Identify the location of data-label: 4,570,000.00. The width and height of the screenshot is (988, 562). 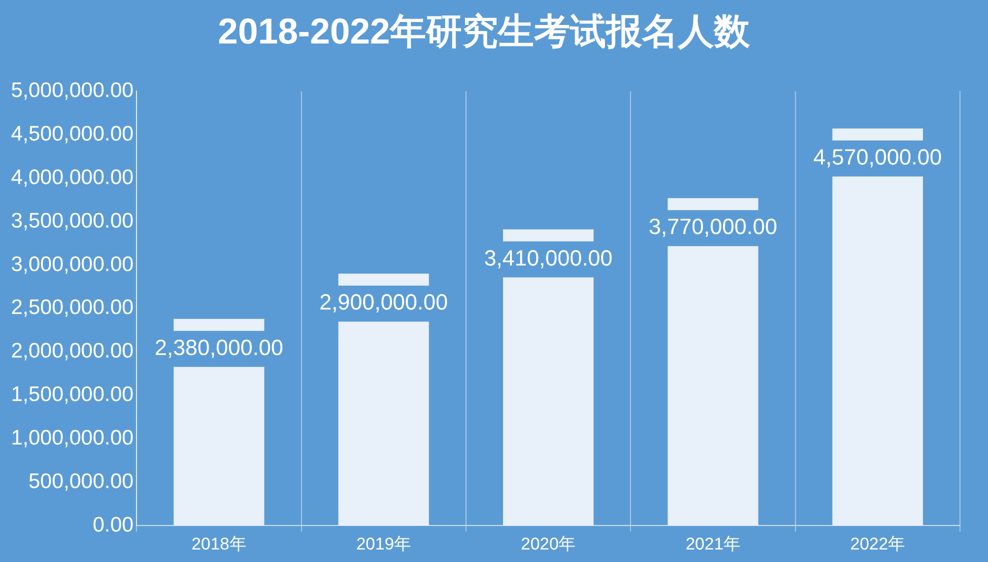
(877, 157).